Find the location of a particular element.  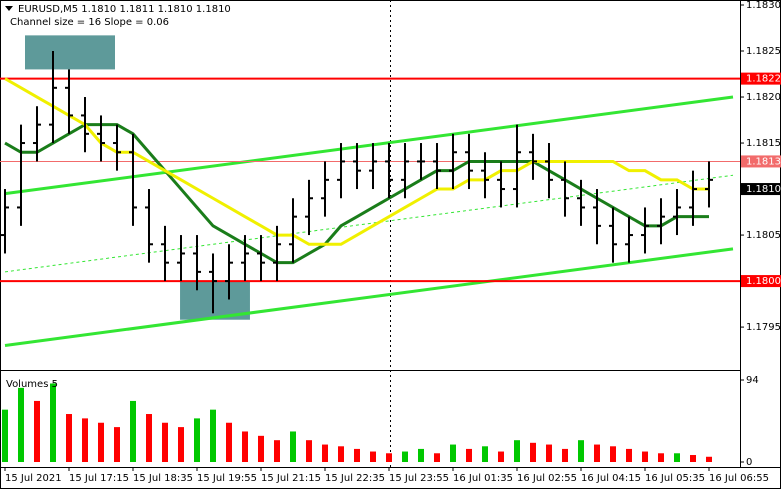

x-tick-label: 16 Jul 05:35 is located at coordinates (675, 478).